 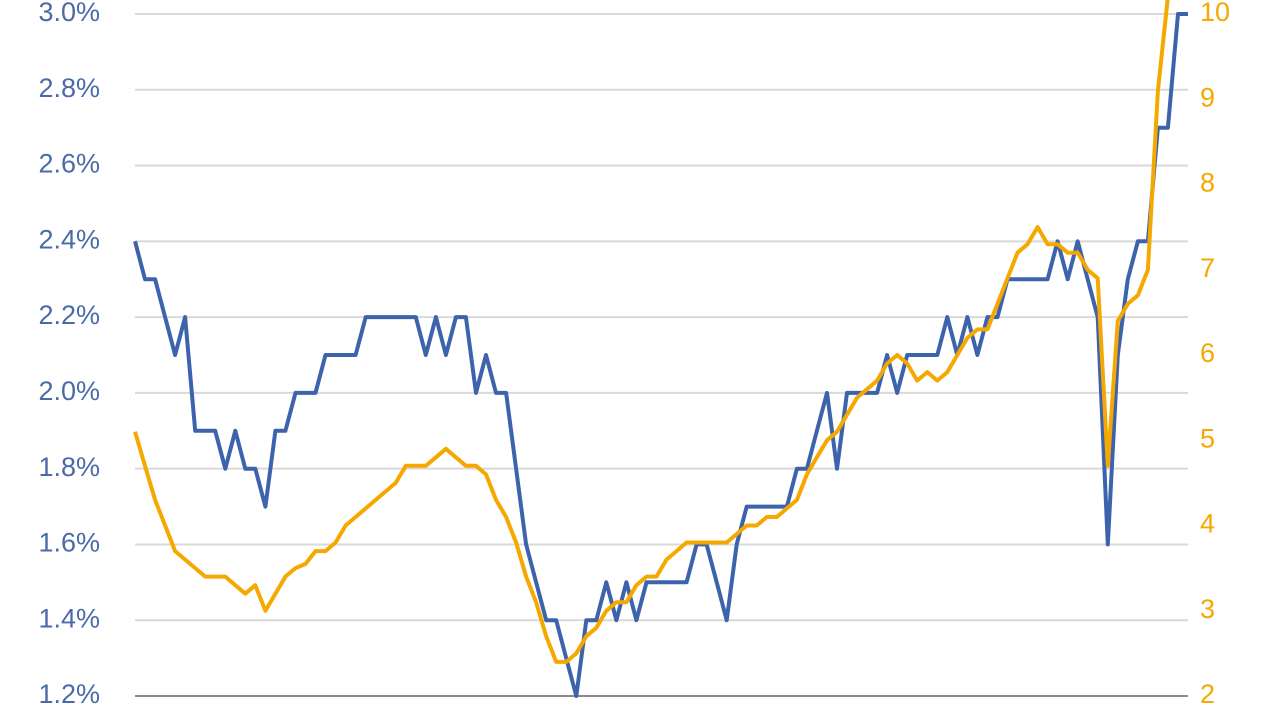 What do you see at coordinates (69, 694) in the screenshot?
I see `y-tick-label: 1.2%` at bounding box center [69, 694].